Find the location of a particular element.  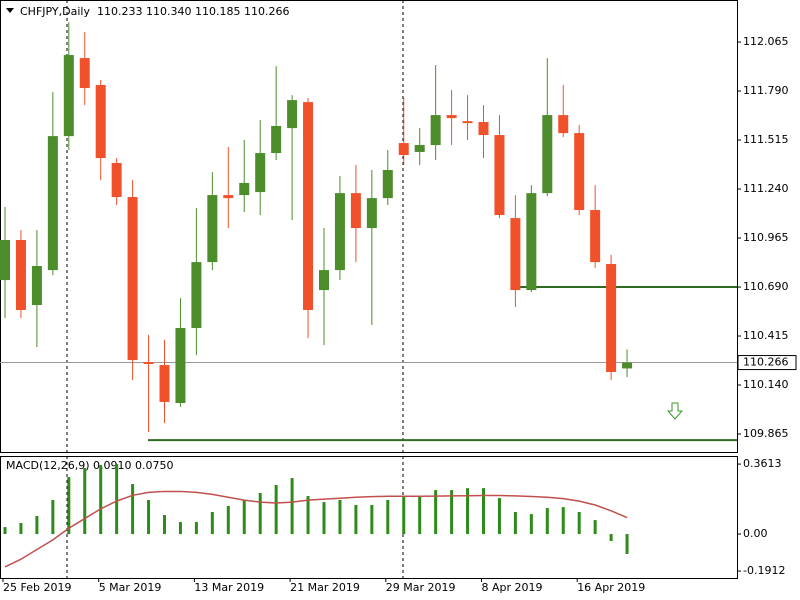

y-tick-label: -0.1912 is located at coordinates (764, 570).